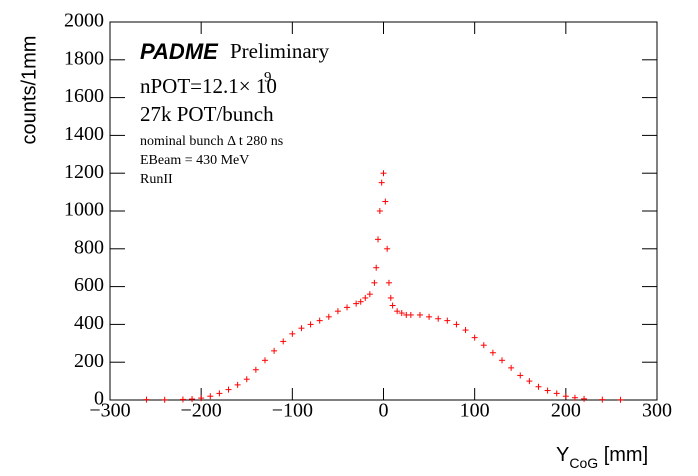 The image size is (698, 476). What do you see at coordinates (156, 179) in the screenshot?
I see `run-label: RunII` at bounding box center [156, 179].